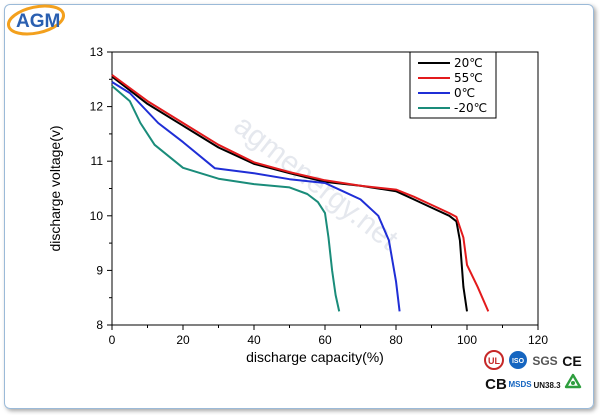 The image size is (600, 415). Describe the element at coordinates (464, 93) in the screenshot. I see `legend-label: 0℃` at that location.